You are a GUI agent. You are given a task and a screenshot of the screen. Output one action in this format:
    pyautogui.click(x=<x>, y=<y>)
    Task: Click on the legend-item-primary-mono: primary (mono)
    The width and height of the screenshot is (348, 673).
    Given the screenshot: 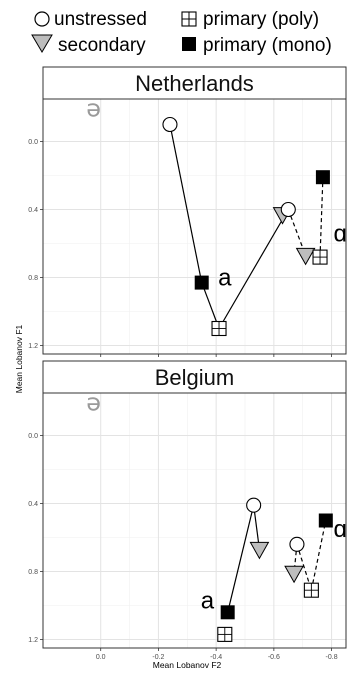 What is the action you would take?
    pyautogui.click(x=257, y=45)
    